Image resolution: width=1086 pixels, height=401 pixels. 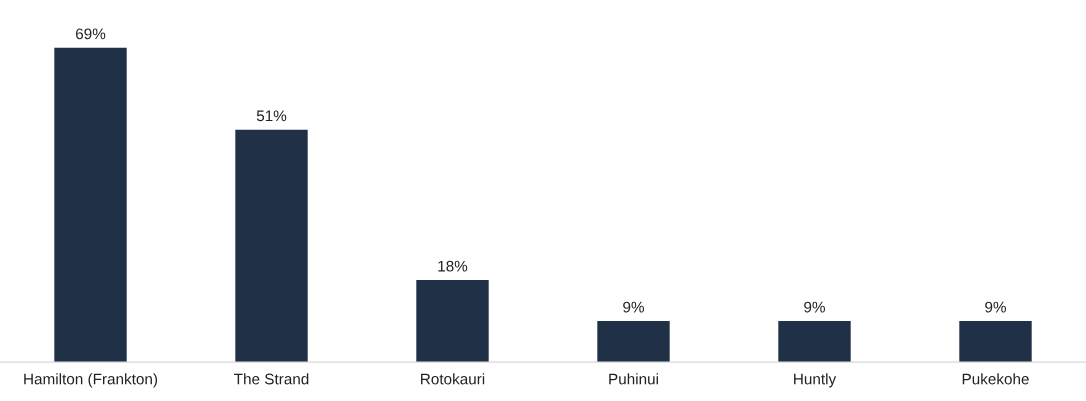 I want to click on x-tick-label: Pukekohe, so click(x=995, y=379).